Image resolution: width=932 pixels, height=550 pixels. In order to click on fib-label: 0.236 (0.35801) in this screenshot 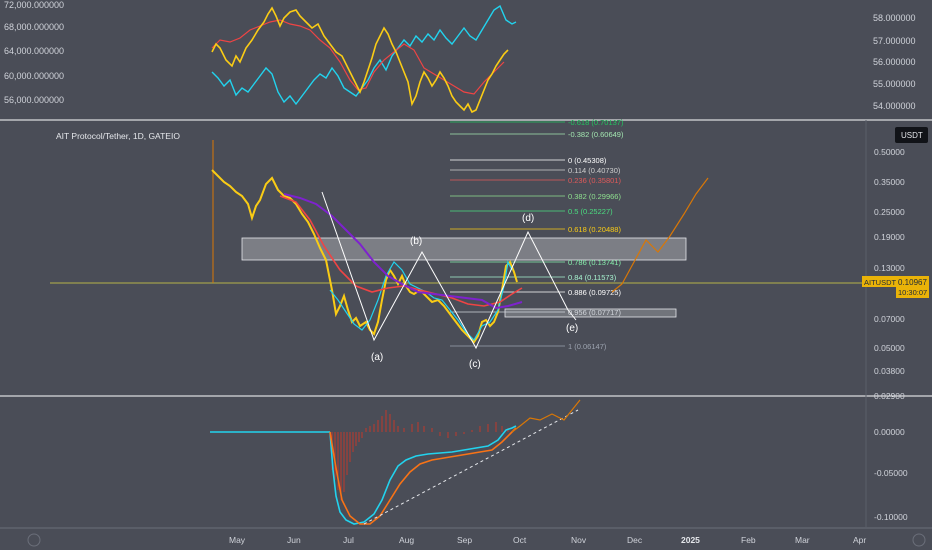, I will do `click(594, 180)`.